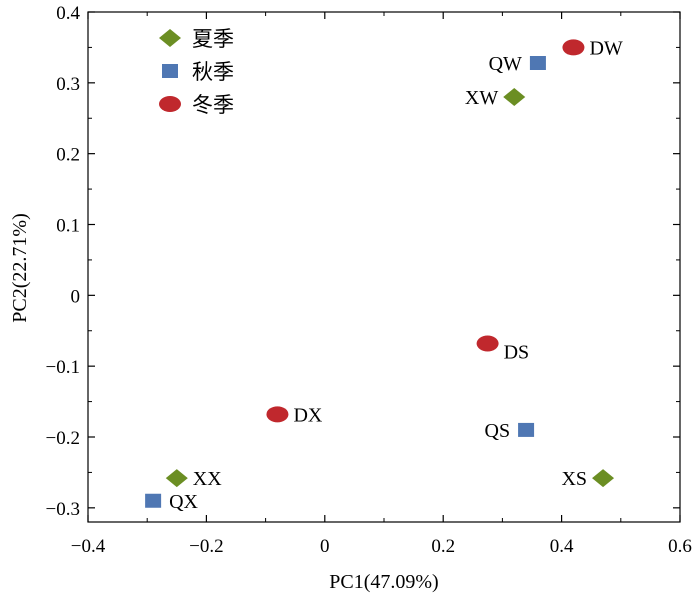 The image size is (700, 597). Describe the element at coordinates (680, 546) in the screenshot. I see `x-tick-label: 0.6` at that location.